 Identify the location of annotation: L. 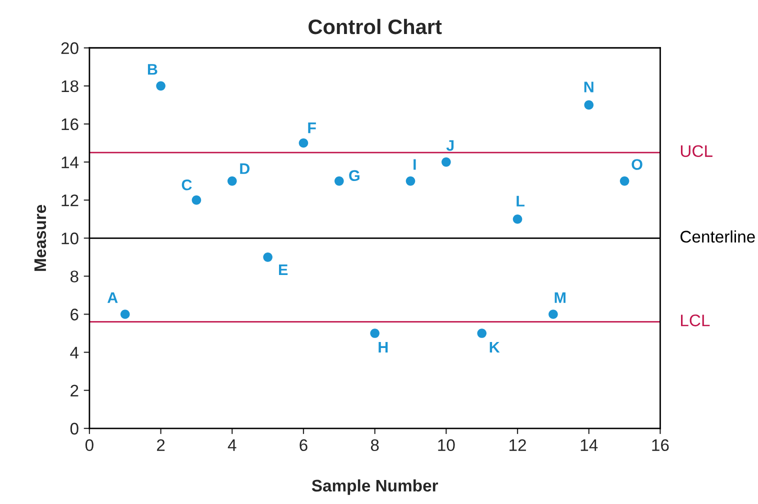
(520, 201).